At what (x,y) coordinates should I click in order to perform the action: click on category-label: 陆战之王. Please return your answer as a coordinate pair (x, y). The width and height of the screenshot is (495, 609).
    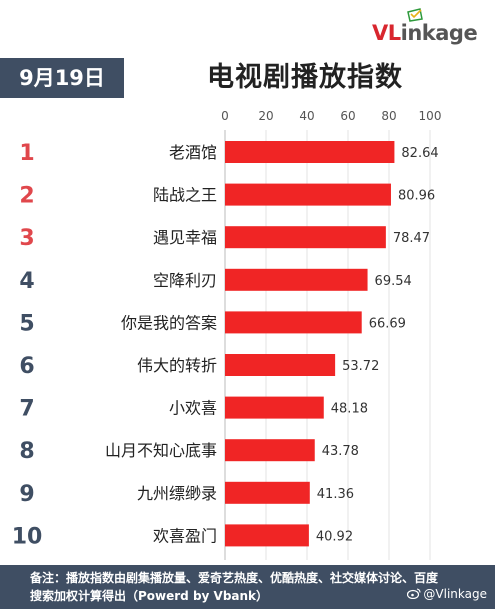
    Looking at the image, I should click on (185, 195).